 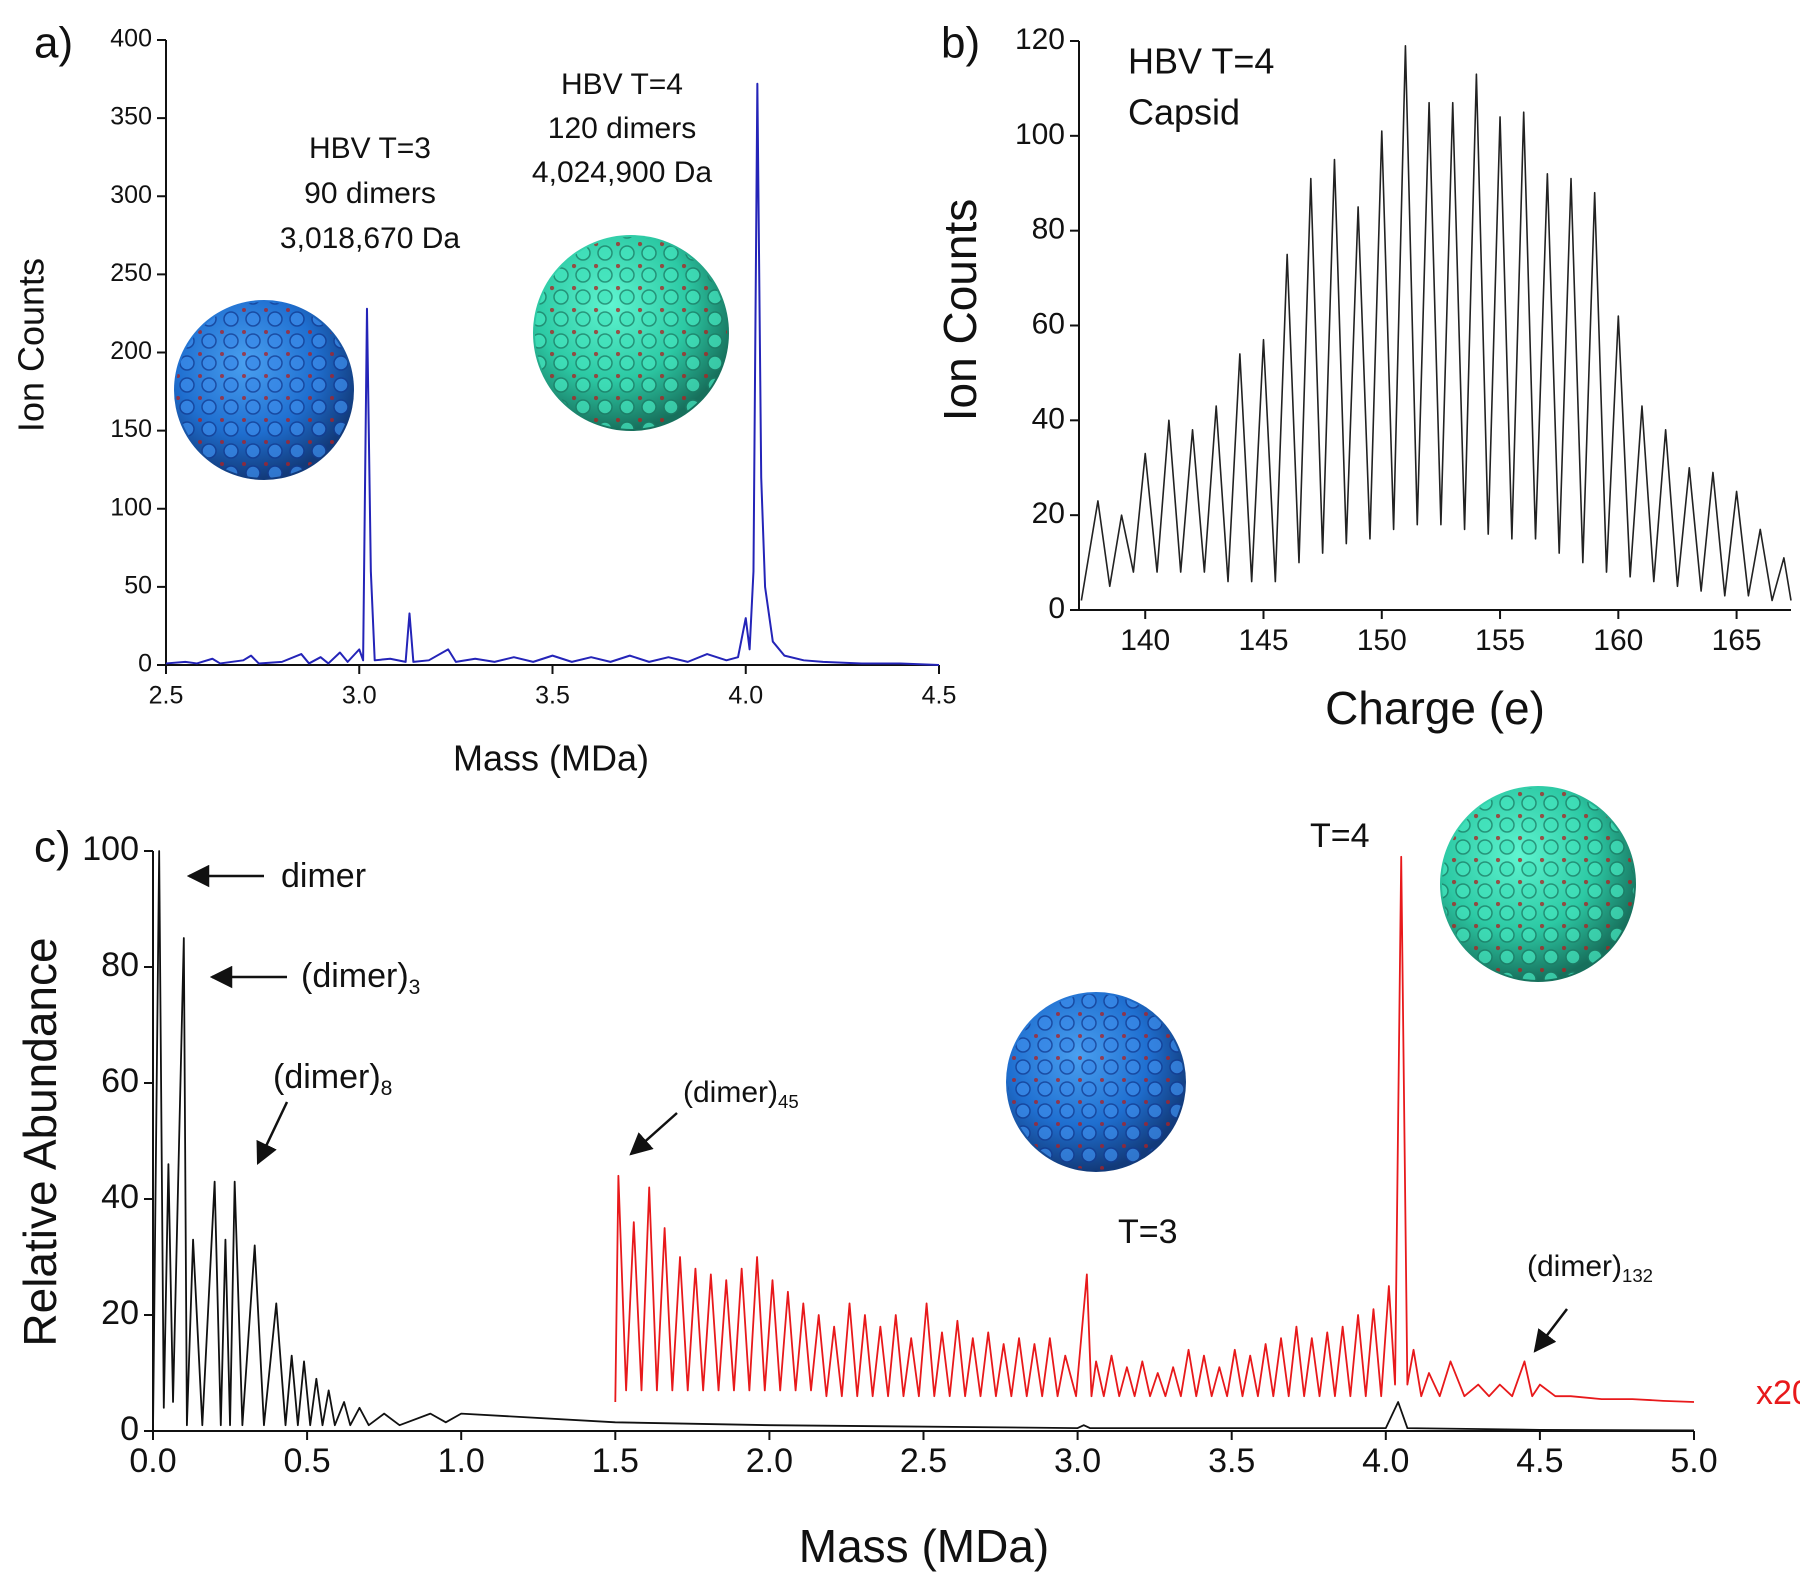 What do you see at coordinates (1436, 323) in the screenshot?
I see `spectrum-line` at bounding box center [1436, 323].